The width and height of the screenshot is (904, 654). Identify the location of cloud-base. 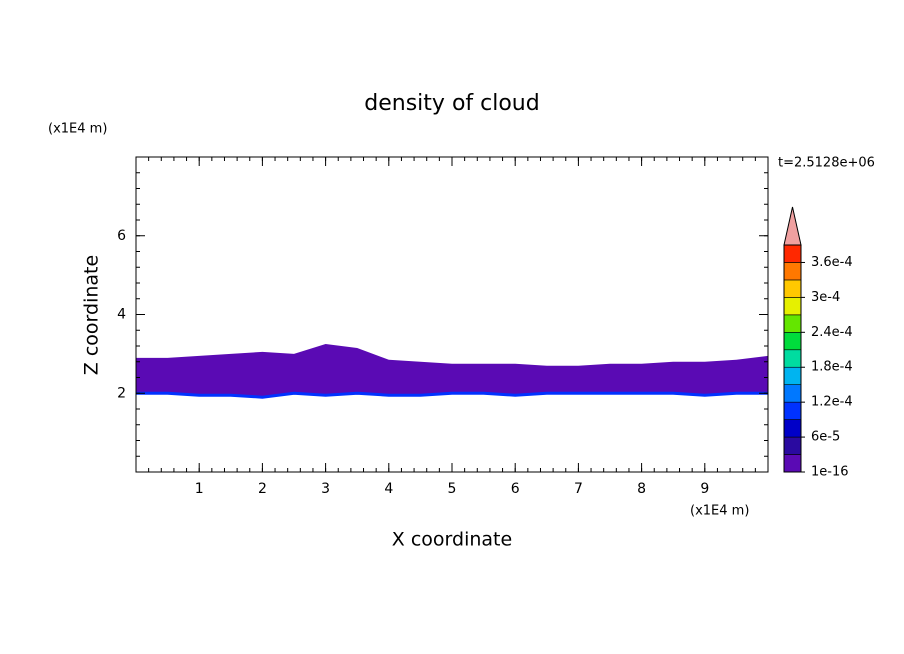
(452, 395).